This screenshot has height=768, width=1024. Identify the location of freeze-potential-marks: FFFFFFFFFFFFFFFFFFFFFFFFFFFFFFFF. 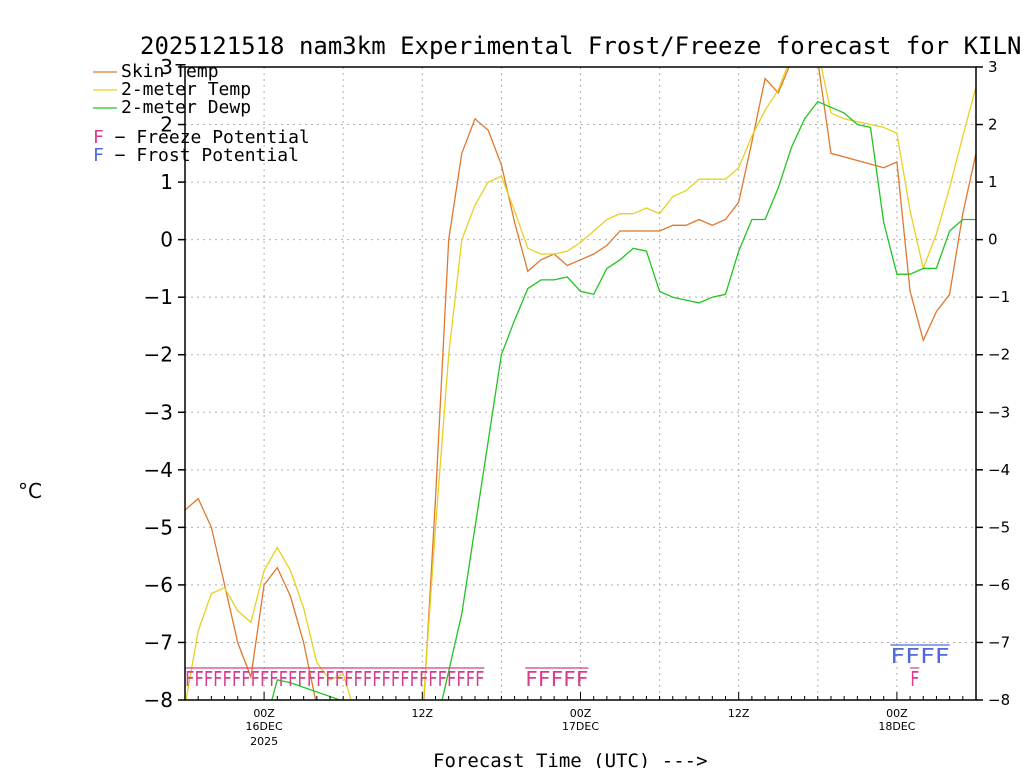
(334, 679).